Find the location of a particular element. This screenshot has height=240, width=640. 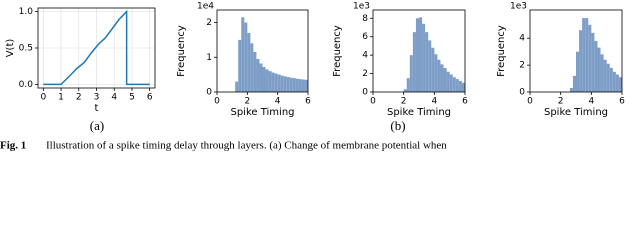

x-tick-label: 3 is located at coordinates (97, 98).